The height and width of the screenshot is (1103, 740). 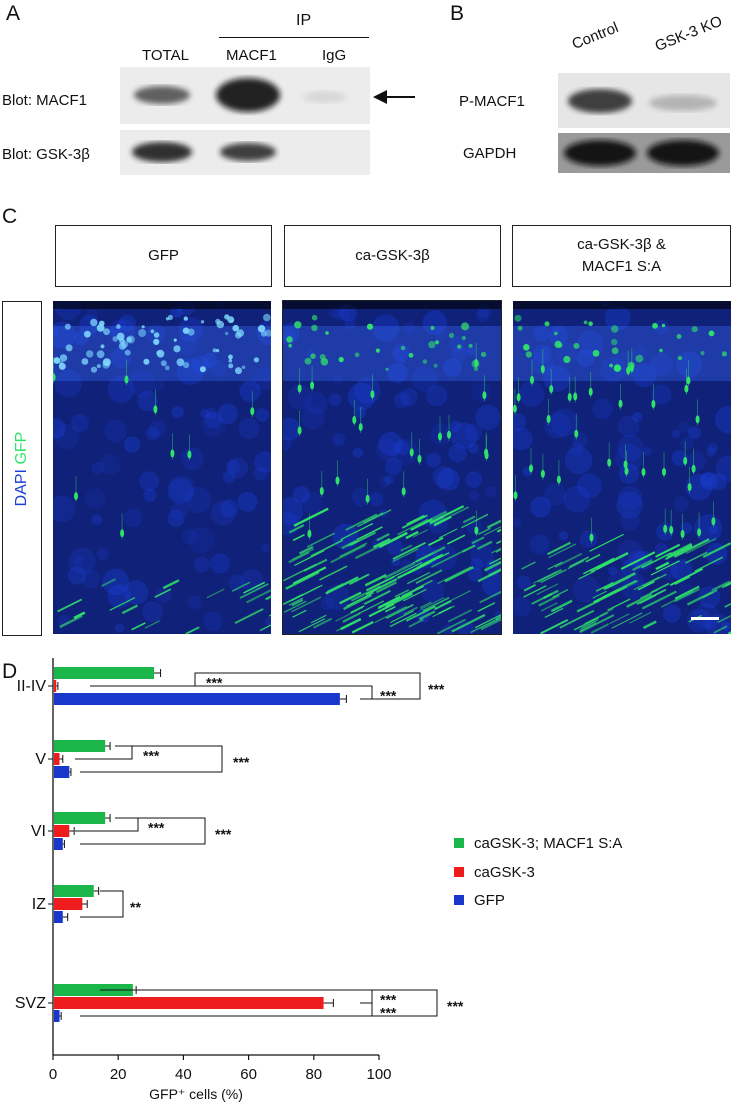 I want to click on micrograph-gfp, so click(x=162, y=467).